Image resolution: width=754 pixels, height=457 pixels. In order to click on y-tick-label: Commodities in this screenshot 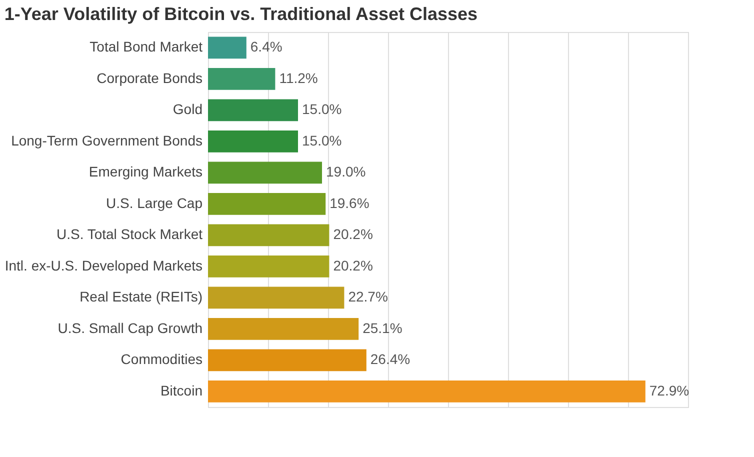, I will do `click(161, 359)`.